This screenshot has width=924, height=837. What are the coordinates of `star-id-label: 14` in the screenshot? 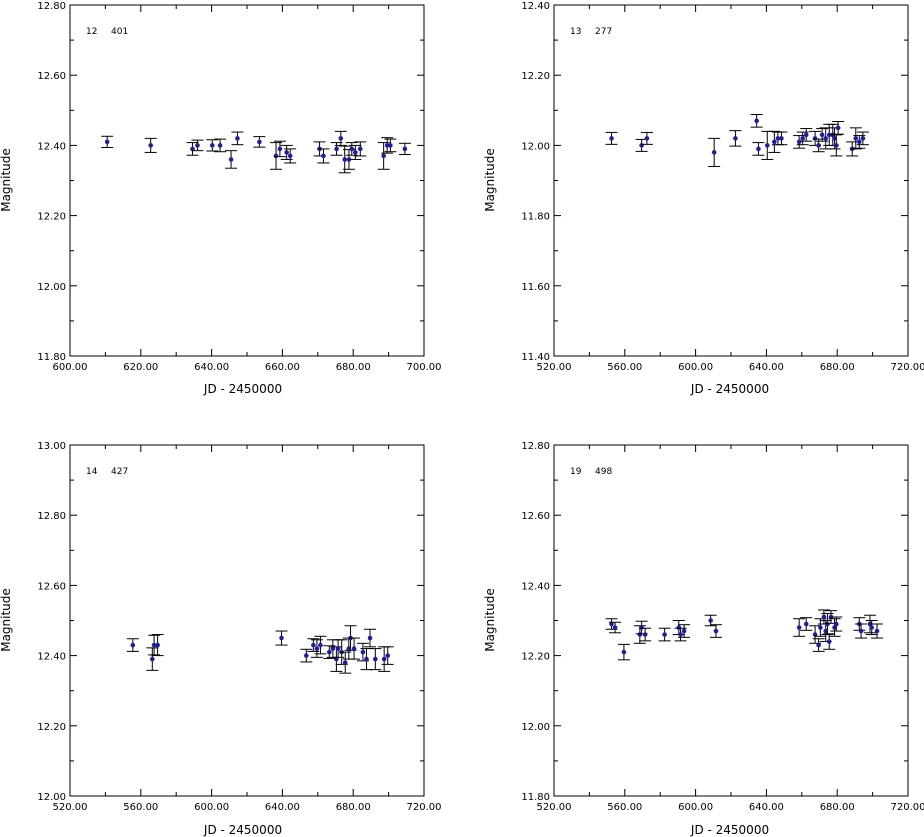 It's located at (92, 472).